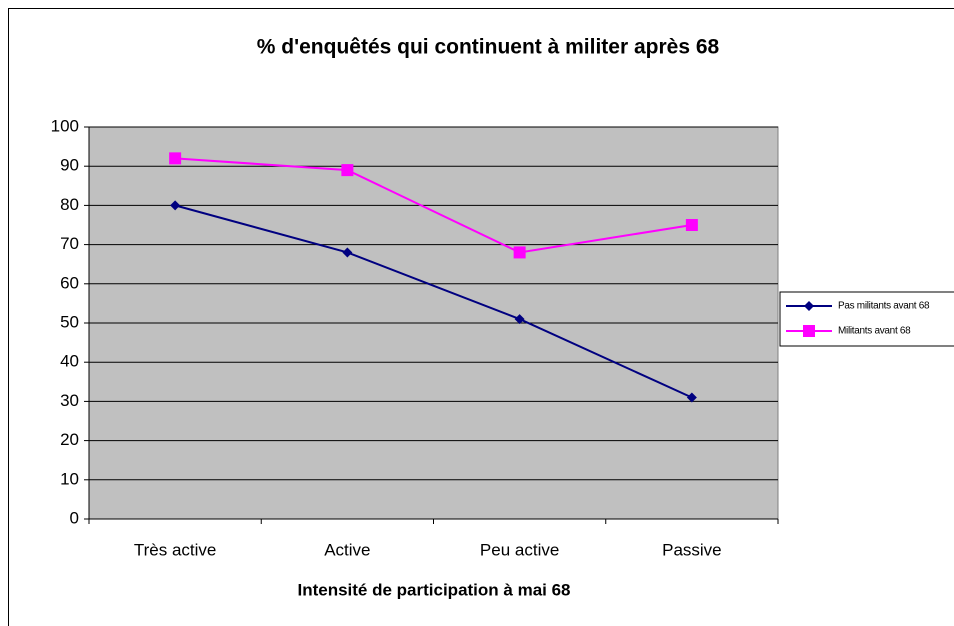  Describe the element at coordinates (69, 361) in the screenshot. I see `y-tick-label: 40` at that location.